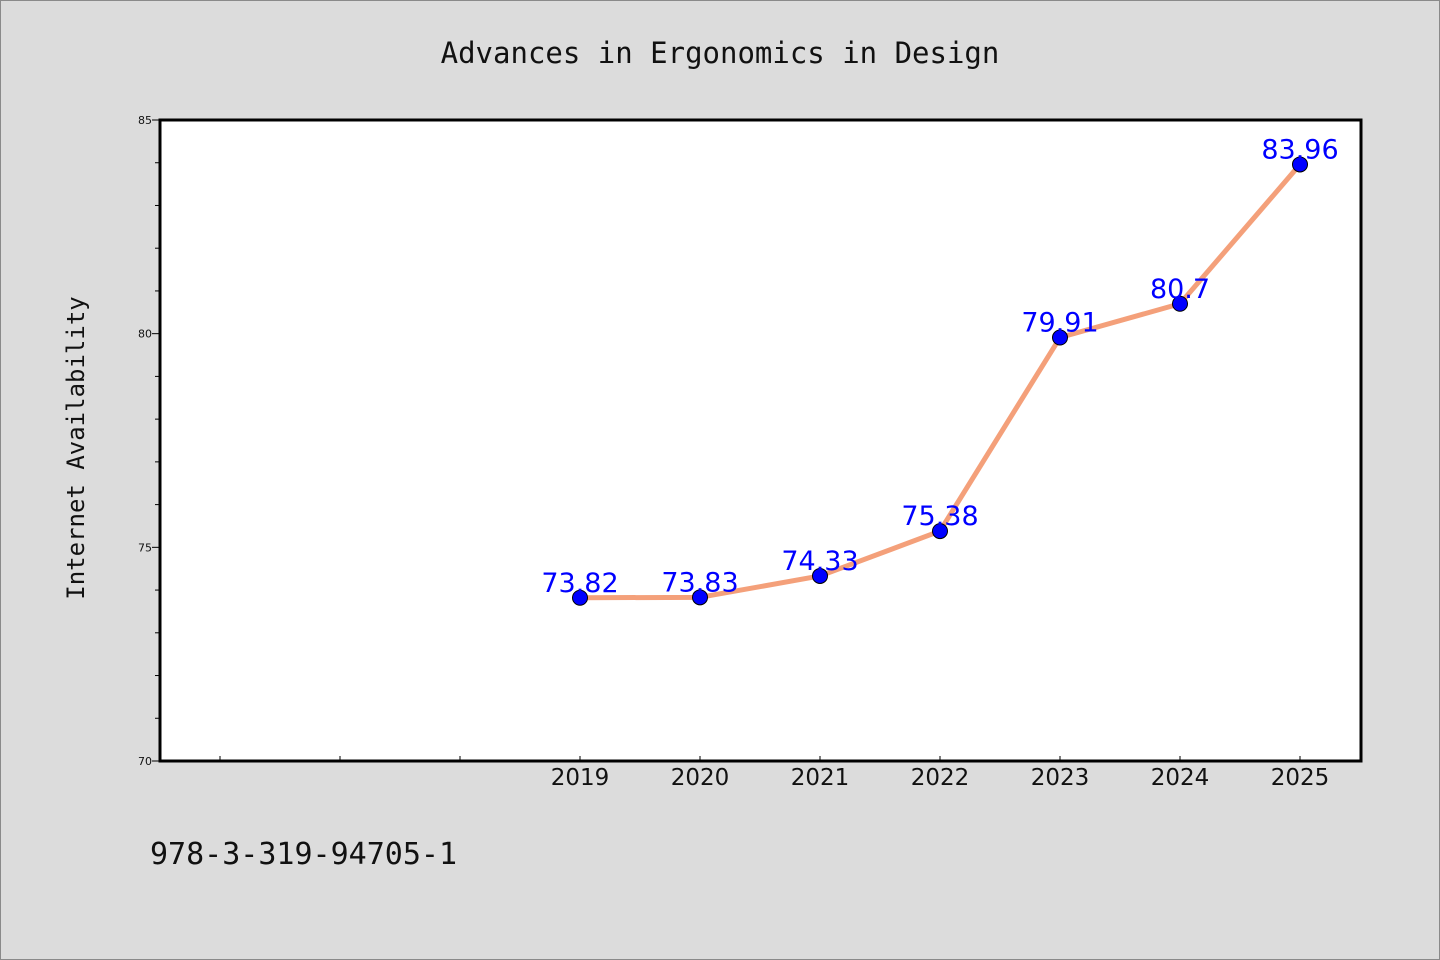 Image resolution: width=1440 pixels, height=960 pixels. What do you see at coordinates (774, 773) in the screenshot?
I see `x-axis: 2019 2020 2021 2022 2023 2024 2025` at bounding box center [774, 773].